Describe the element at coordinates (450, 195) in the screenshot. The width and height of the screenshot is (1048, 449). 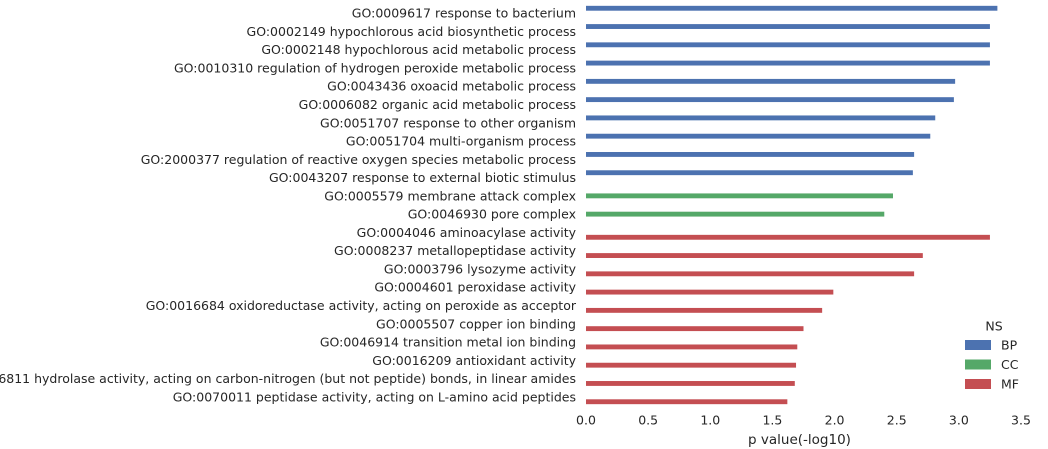
I see `category-label: GO:0005579 membrane attack complex` at that location.